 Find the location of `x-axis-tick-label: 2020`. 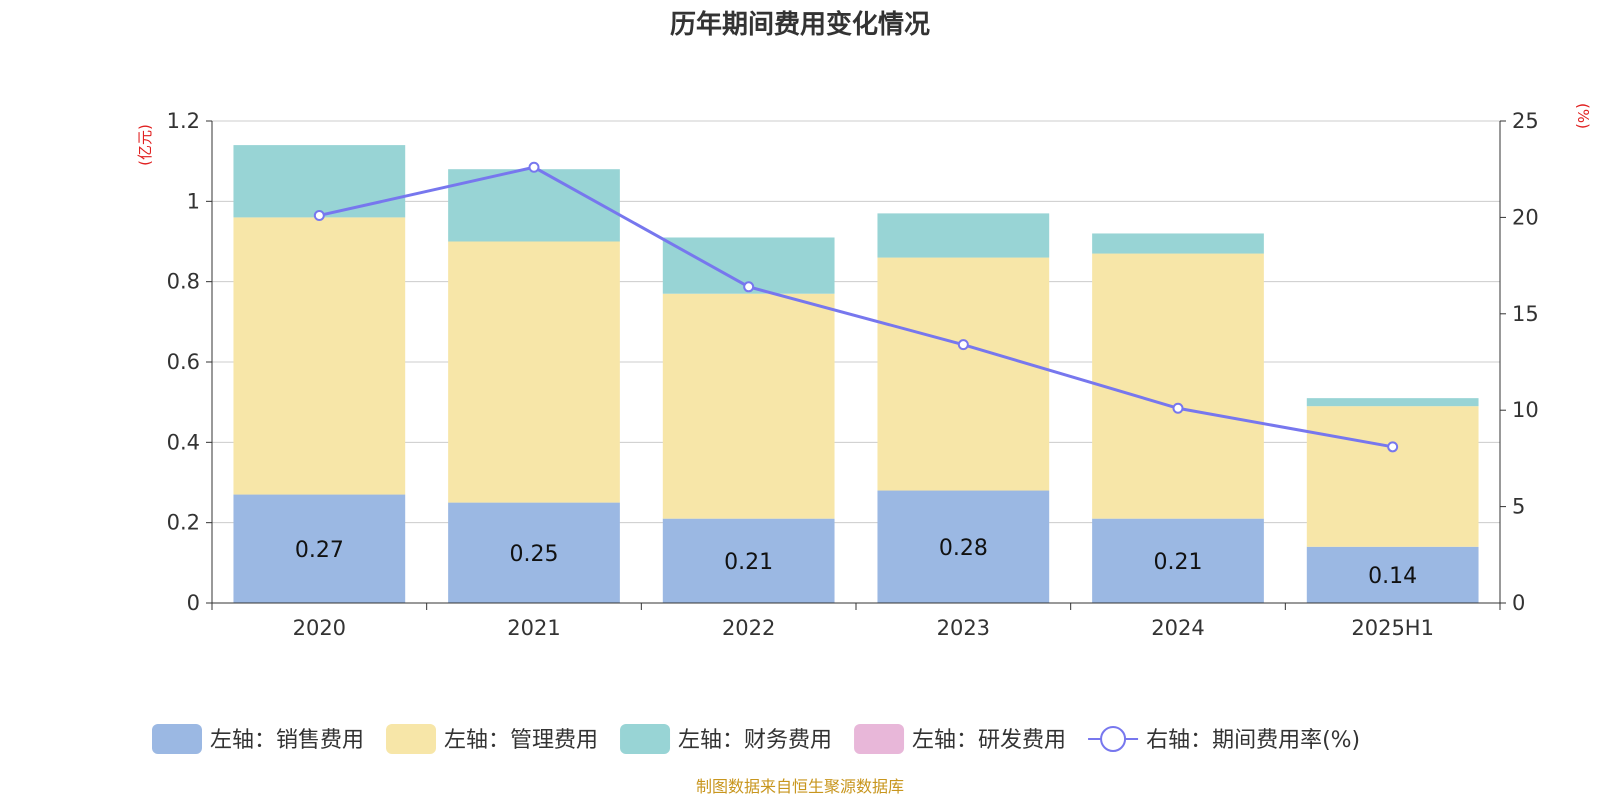

x-axis-tick-label: 2020 is located at coordinates (319, 628).